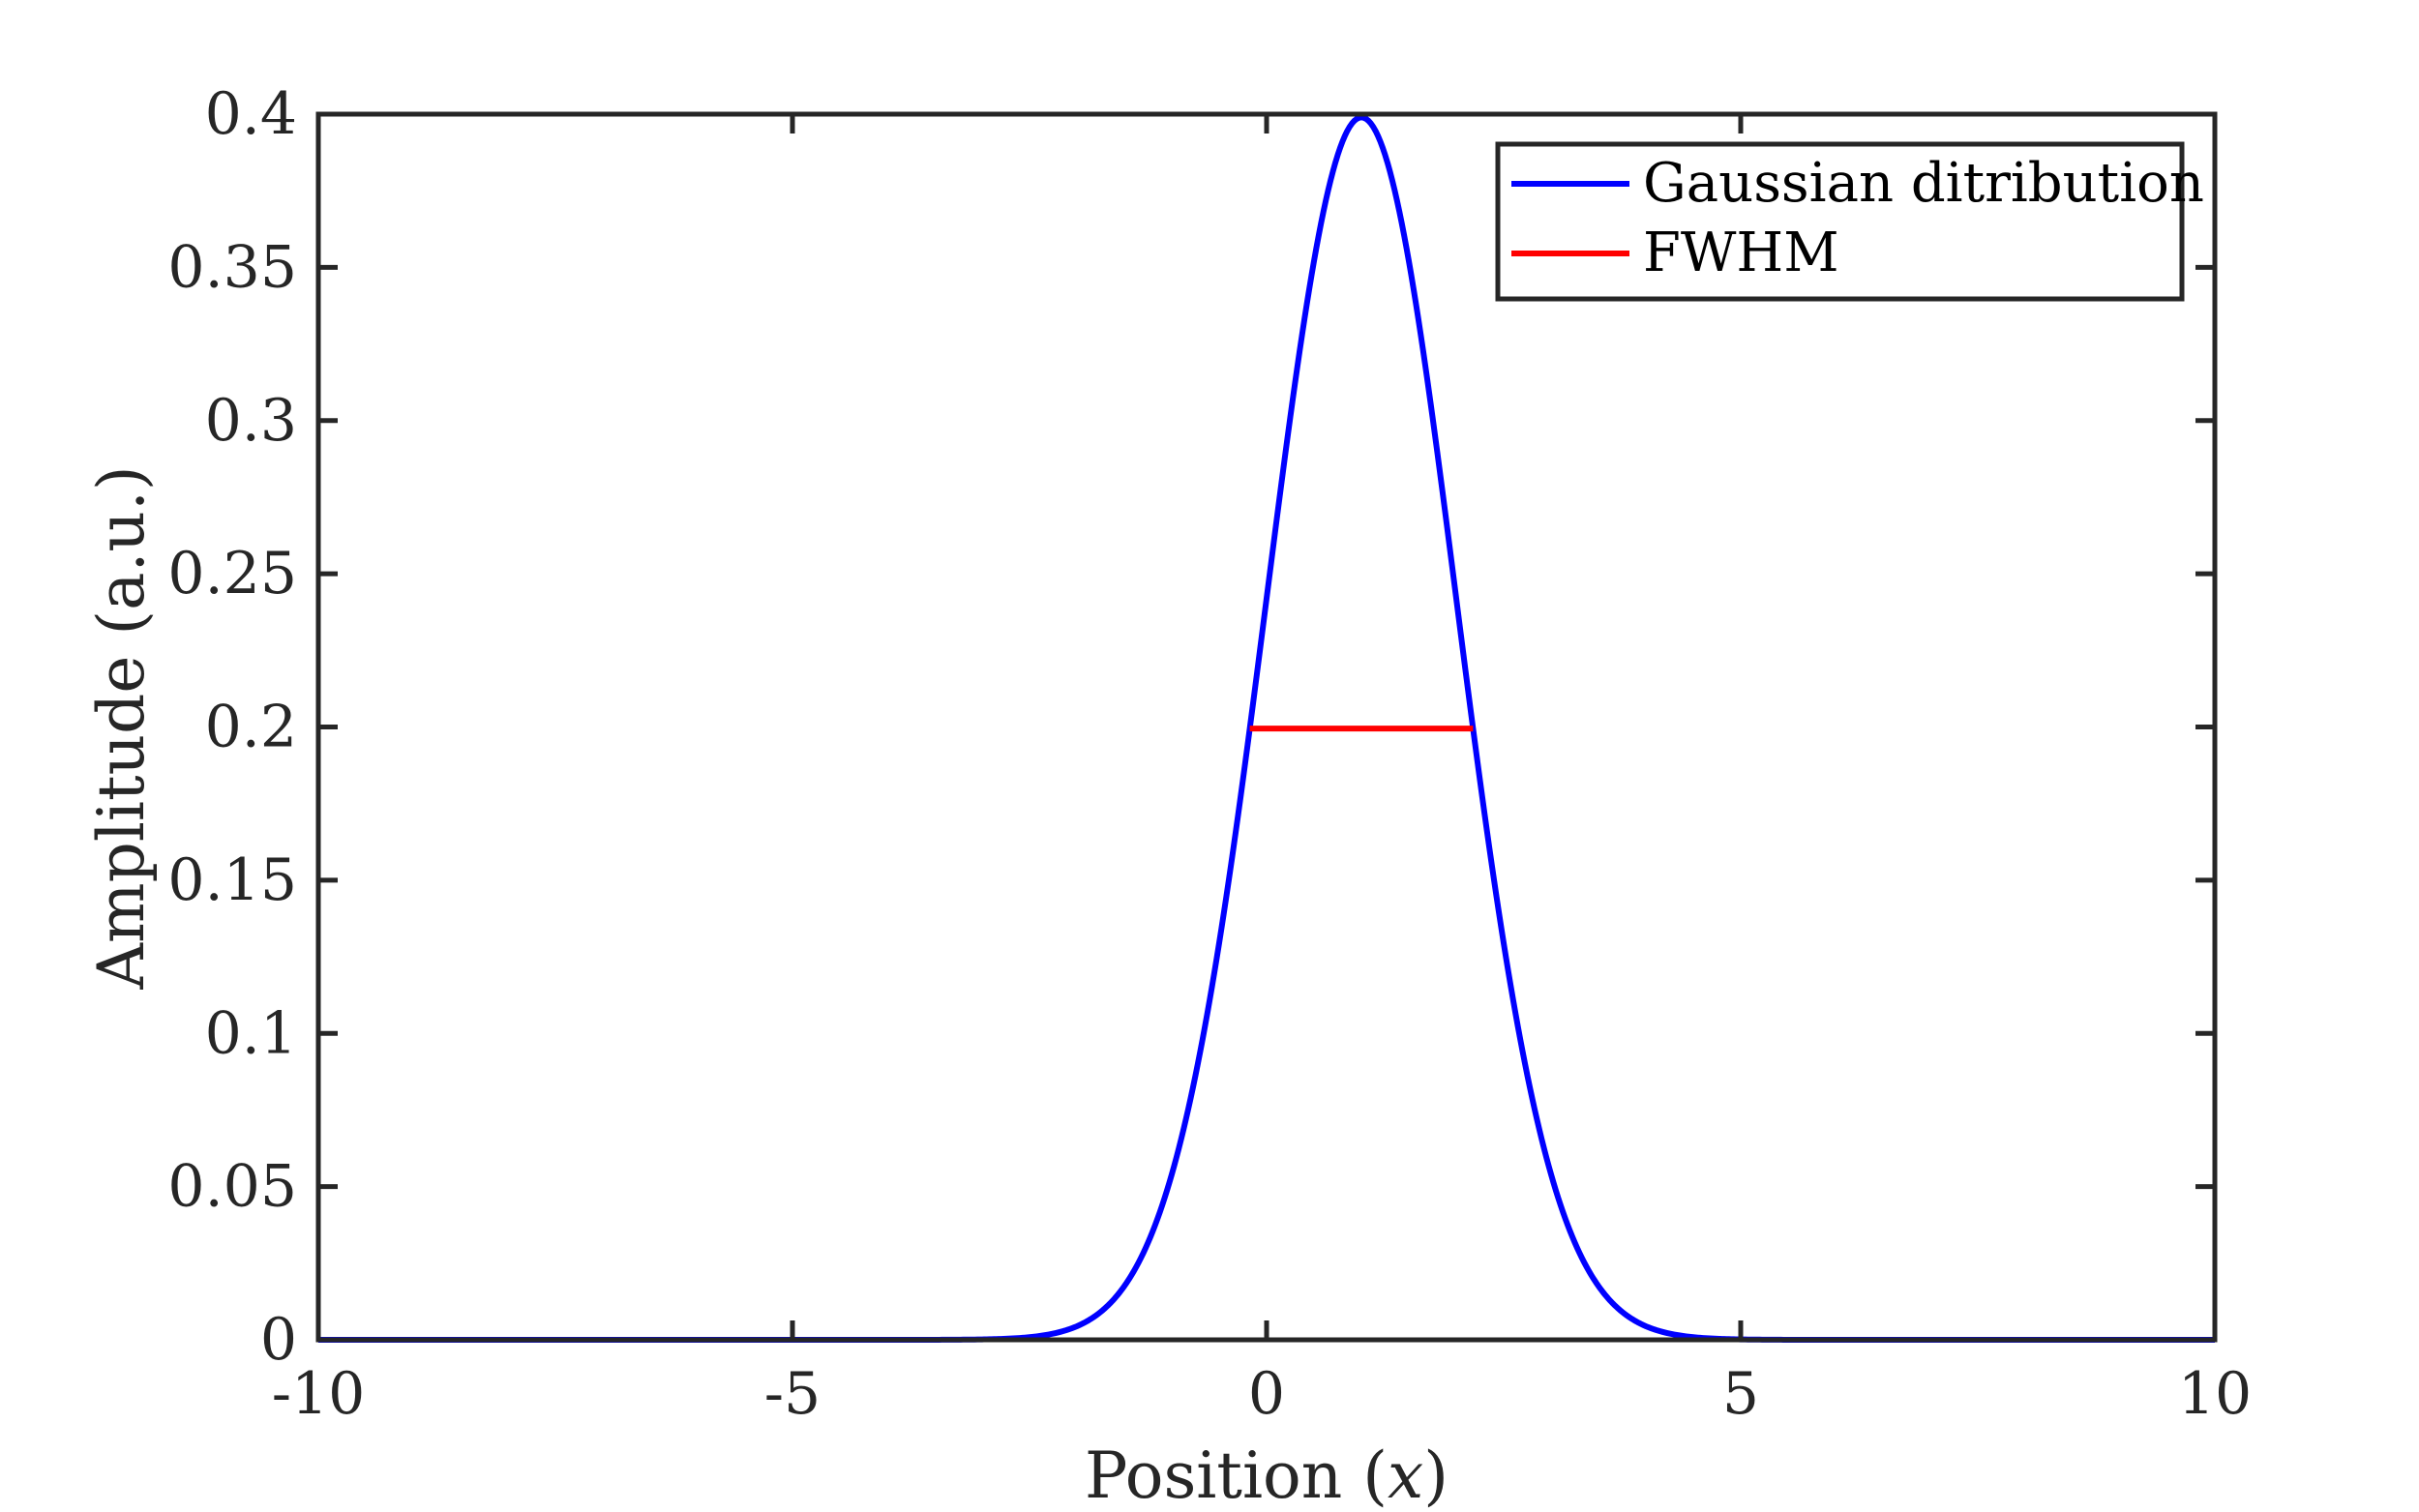 The height and width of the screenshot is (1512, 2419). What do you see at coordinates (232, 574) in the screenshot?
I see `y-tick-label: 0.25` at bounding box center [232, 574].